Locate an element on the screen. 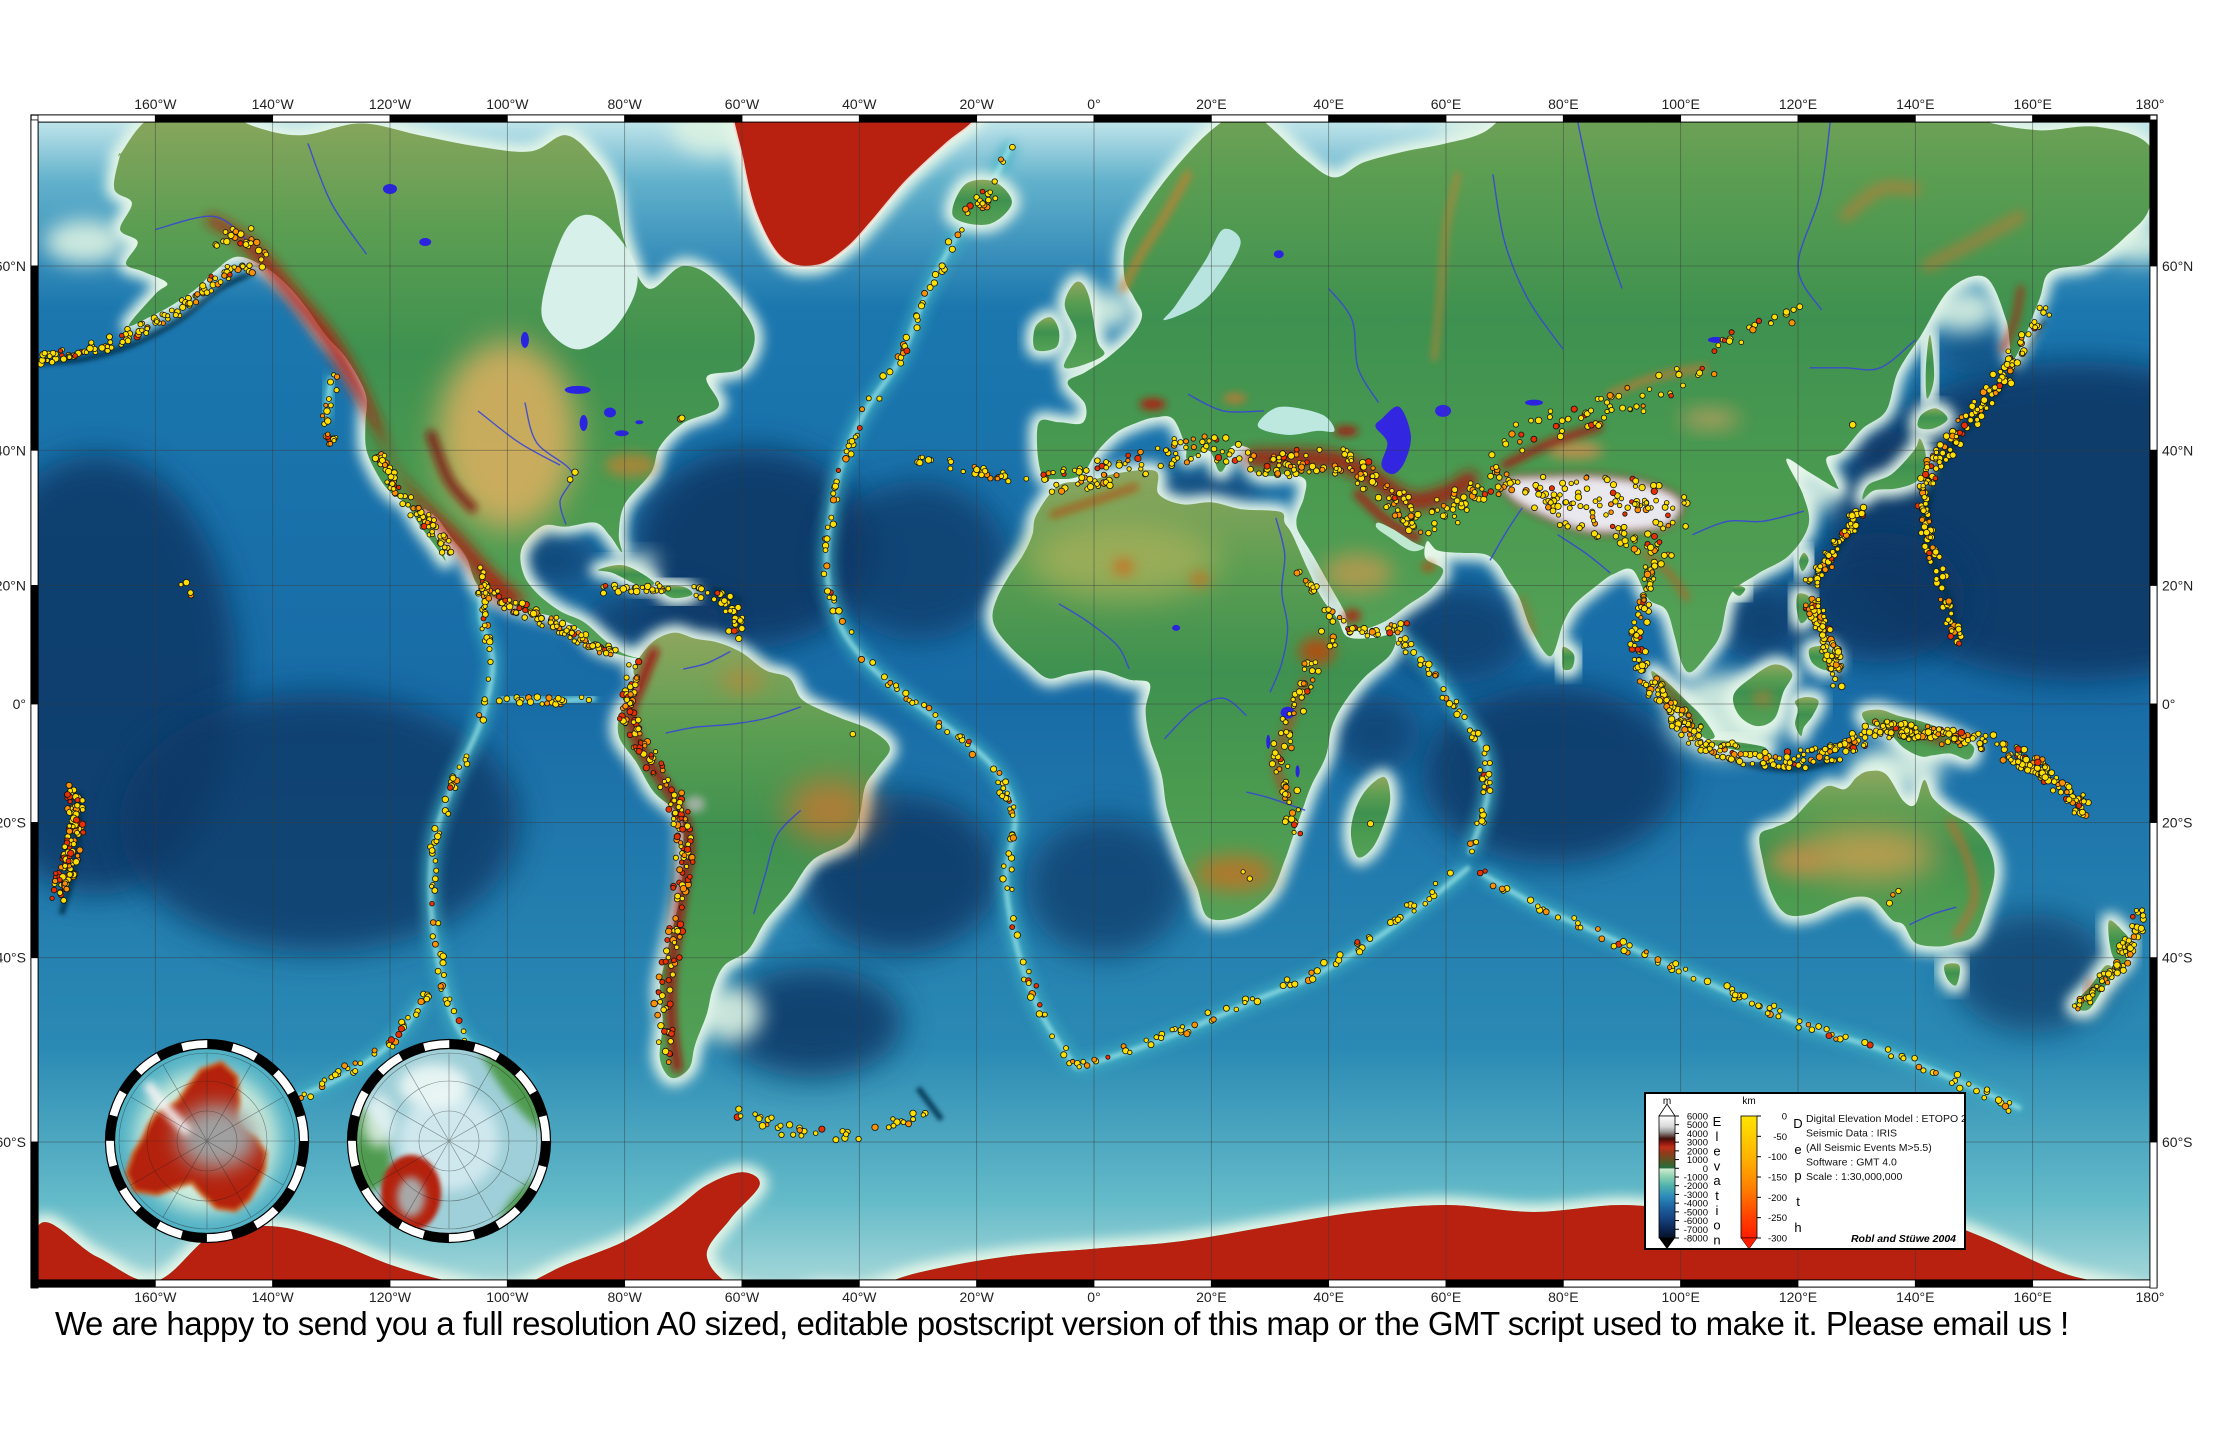  lat-label-left: 20°N is located at coordinates (13, 585).